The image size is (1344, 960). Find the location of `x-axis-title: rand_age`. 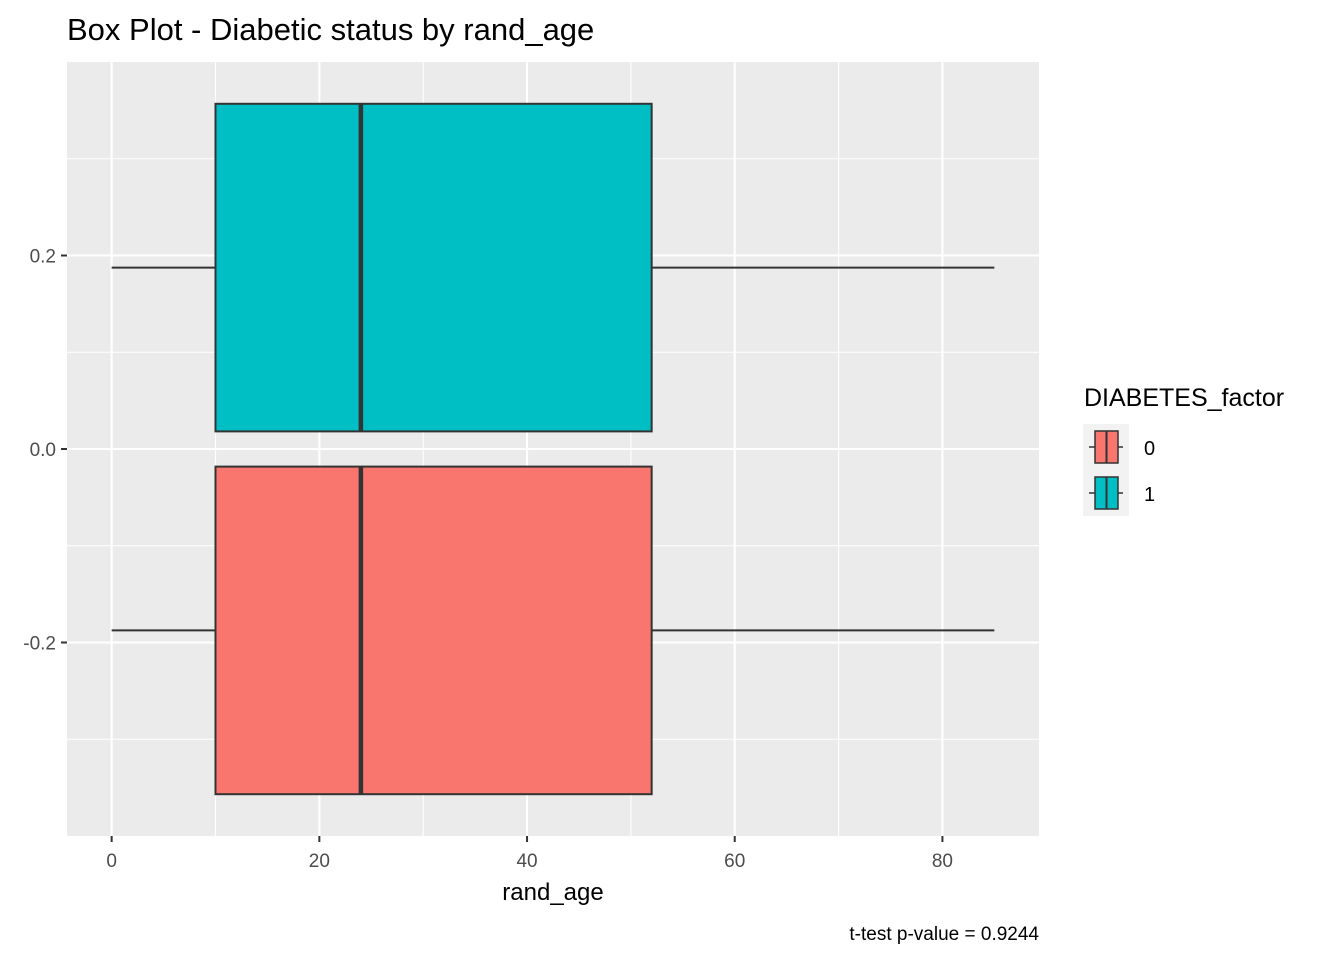

x-axis-title: rand_age is located at coordinates (552, 892).